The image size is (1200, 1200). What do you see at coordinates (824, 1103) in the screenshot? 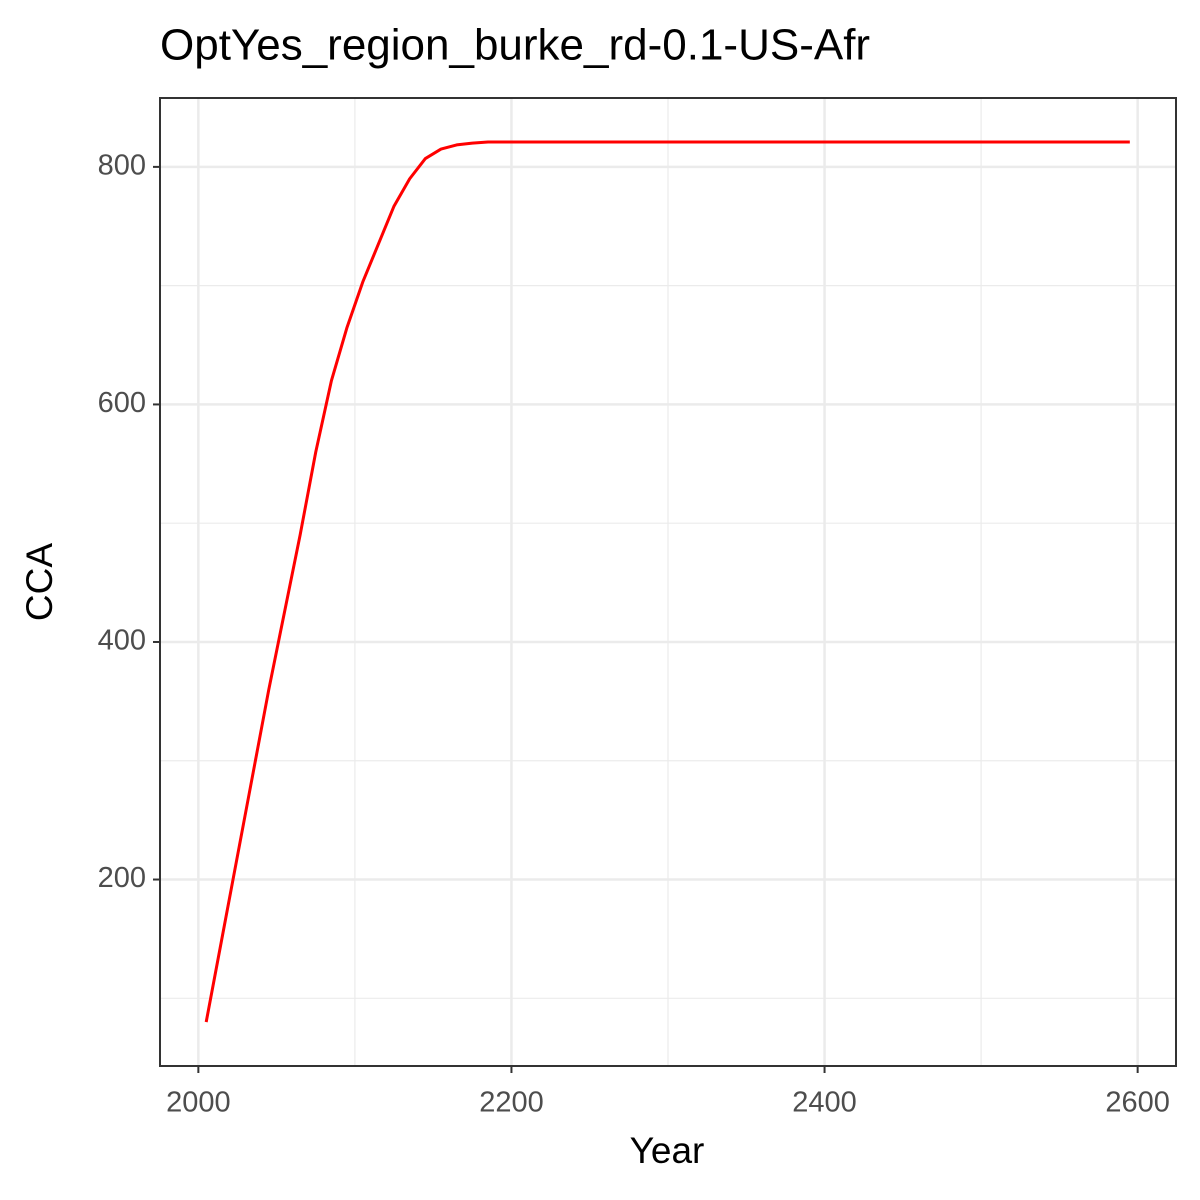
I see `x-tick-label: 2400` at bounding box center [824, 1103].